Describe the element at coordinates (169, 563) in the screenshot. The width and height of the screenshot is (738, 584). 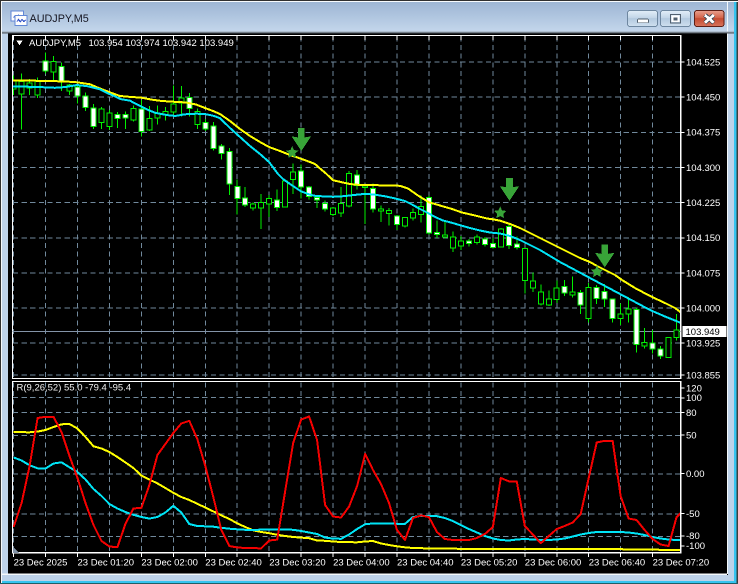
I see `svg-text: 23 Dec 02:00` at that location.